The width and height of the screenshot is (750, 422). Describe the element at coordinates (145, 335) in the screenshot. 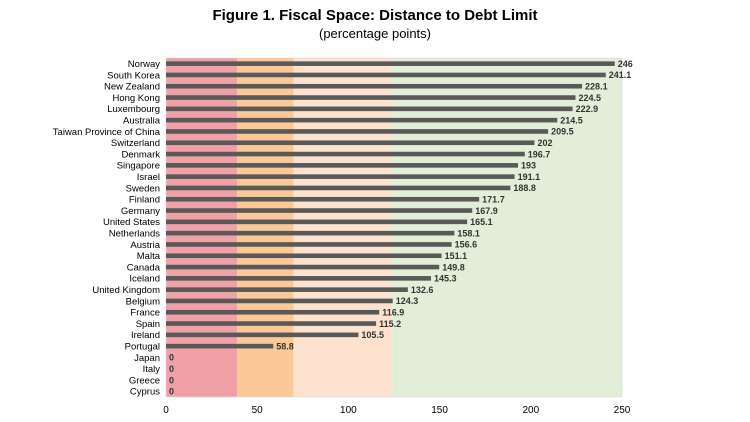

I see `category-label: Ireland` at that location.